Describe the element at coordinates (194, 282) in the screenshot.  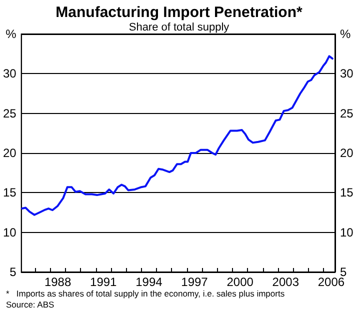
I see `x-tick-label: 1997` at that location.